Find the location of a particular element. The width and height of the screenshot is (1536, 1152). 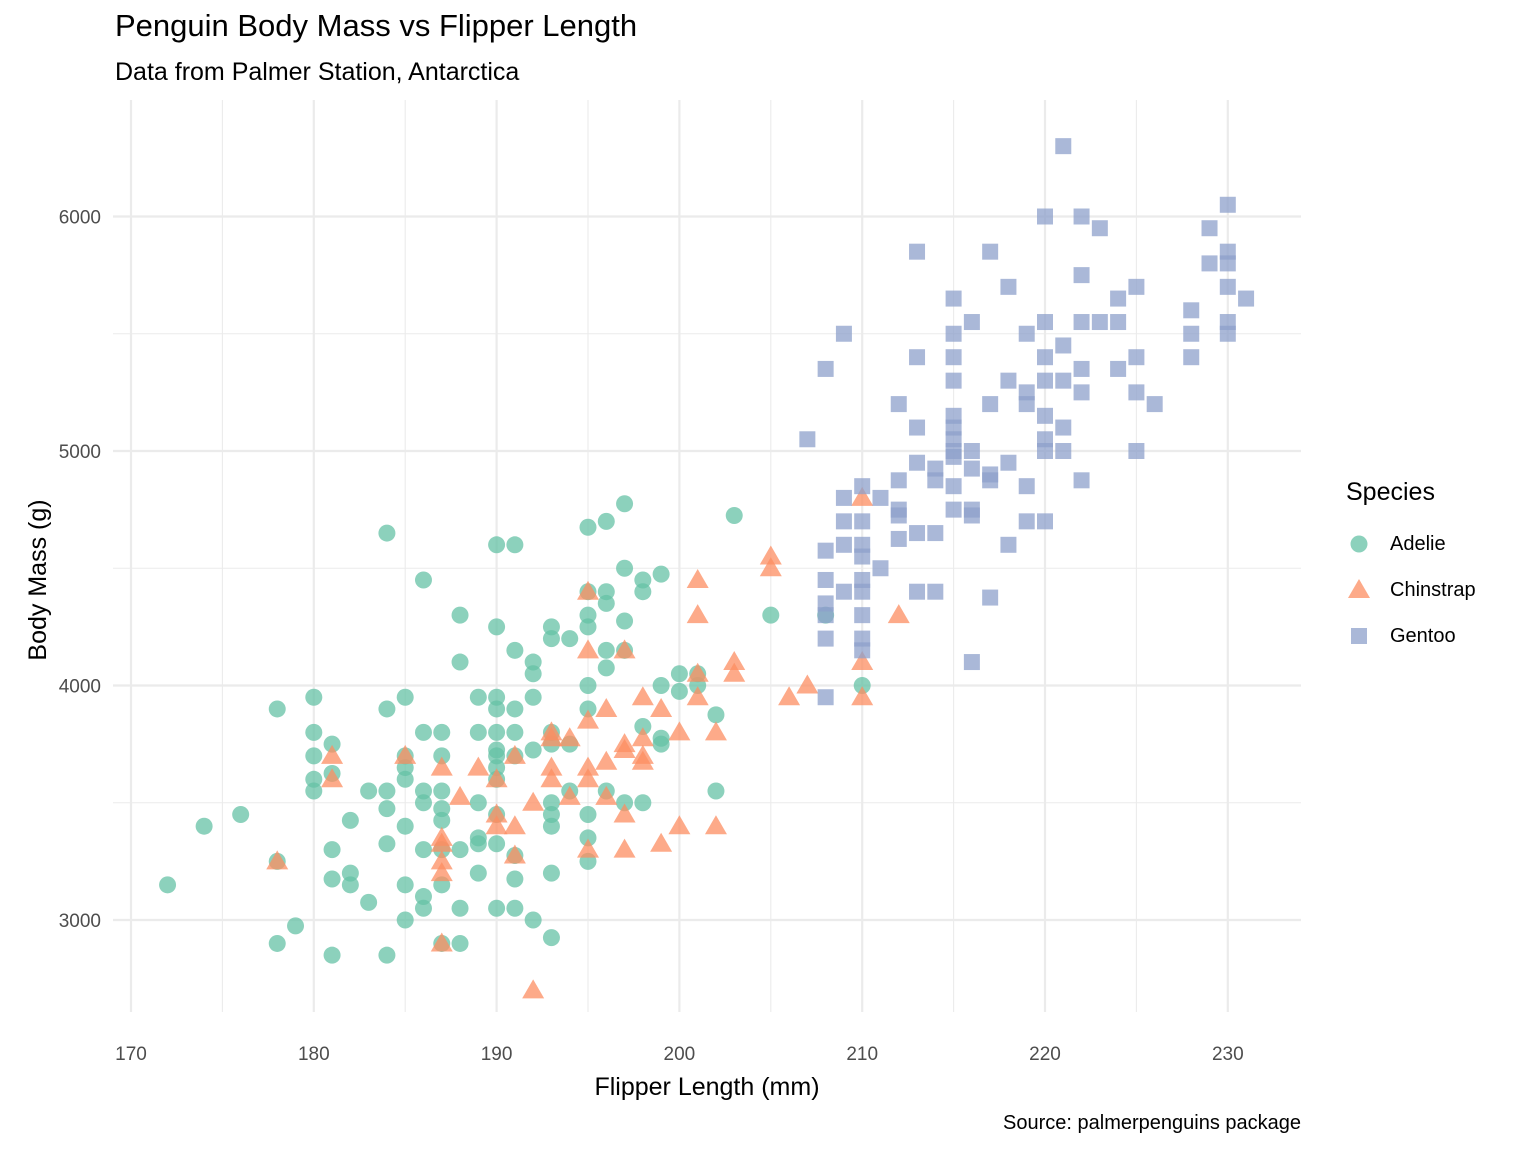

y-axis-title: Body Mass (g) is located at coordinates (38, 579).